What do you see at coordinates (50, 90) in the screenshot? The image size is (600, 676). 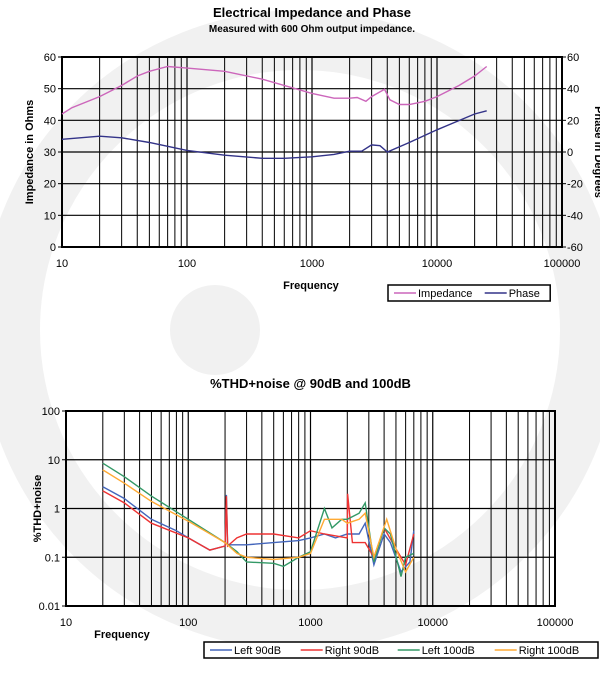 I see `y-tick-label: 50` at bounding box center [50, 90].